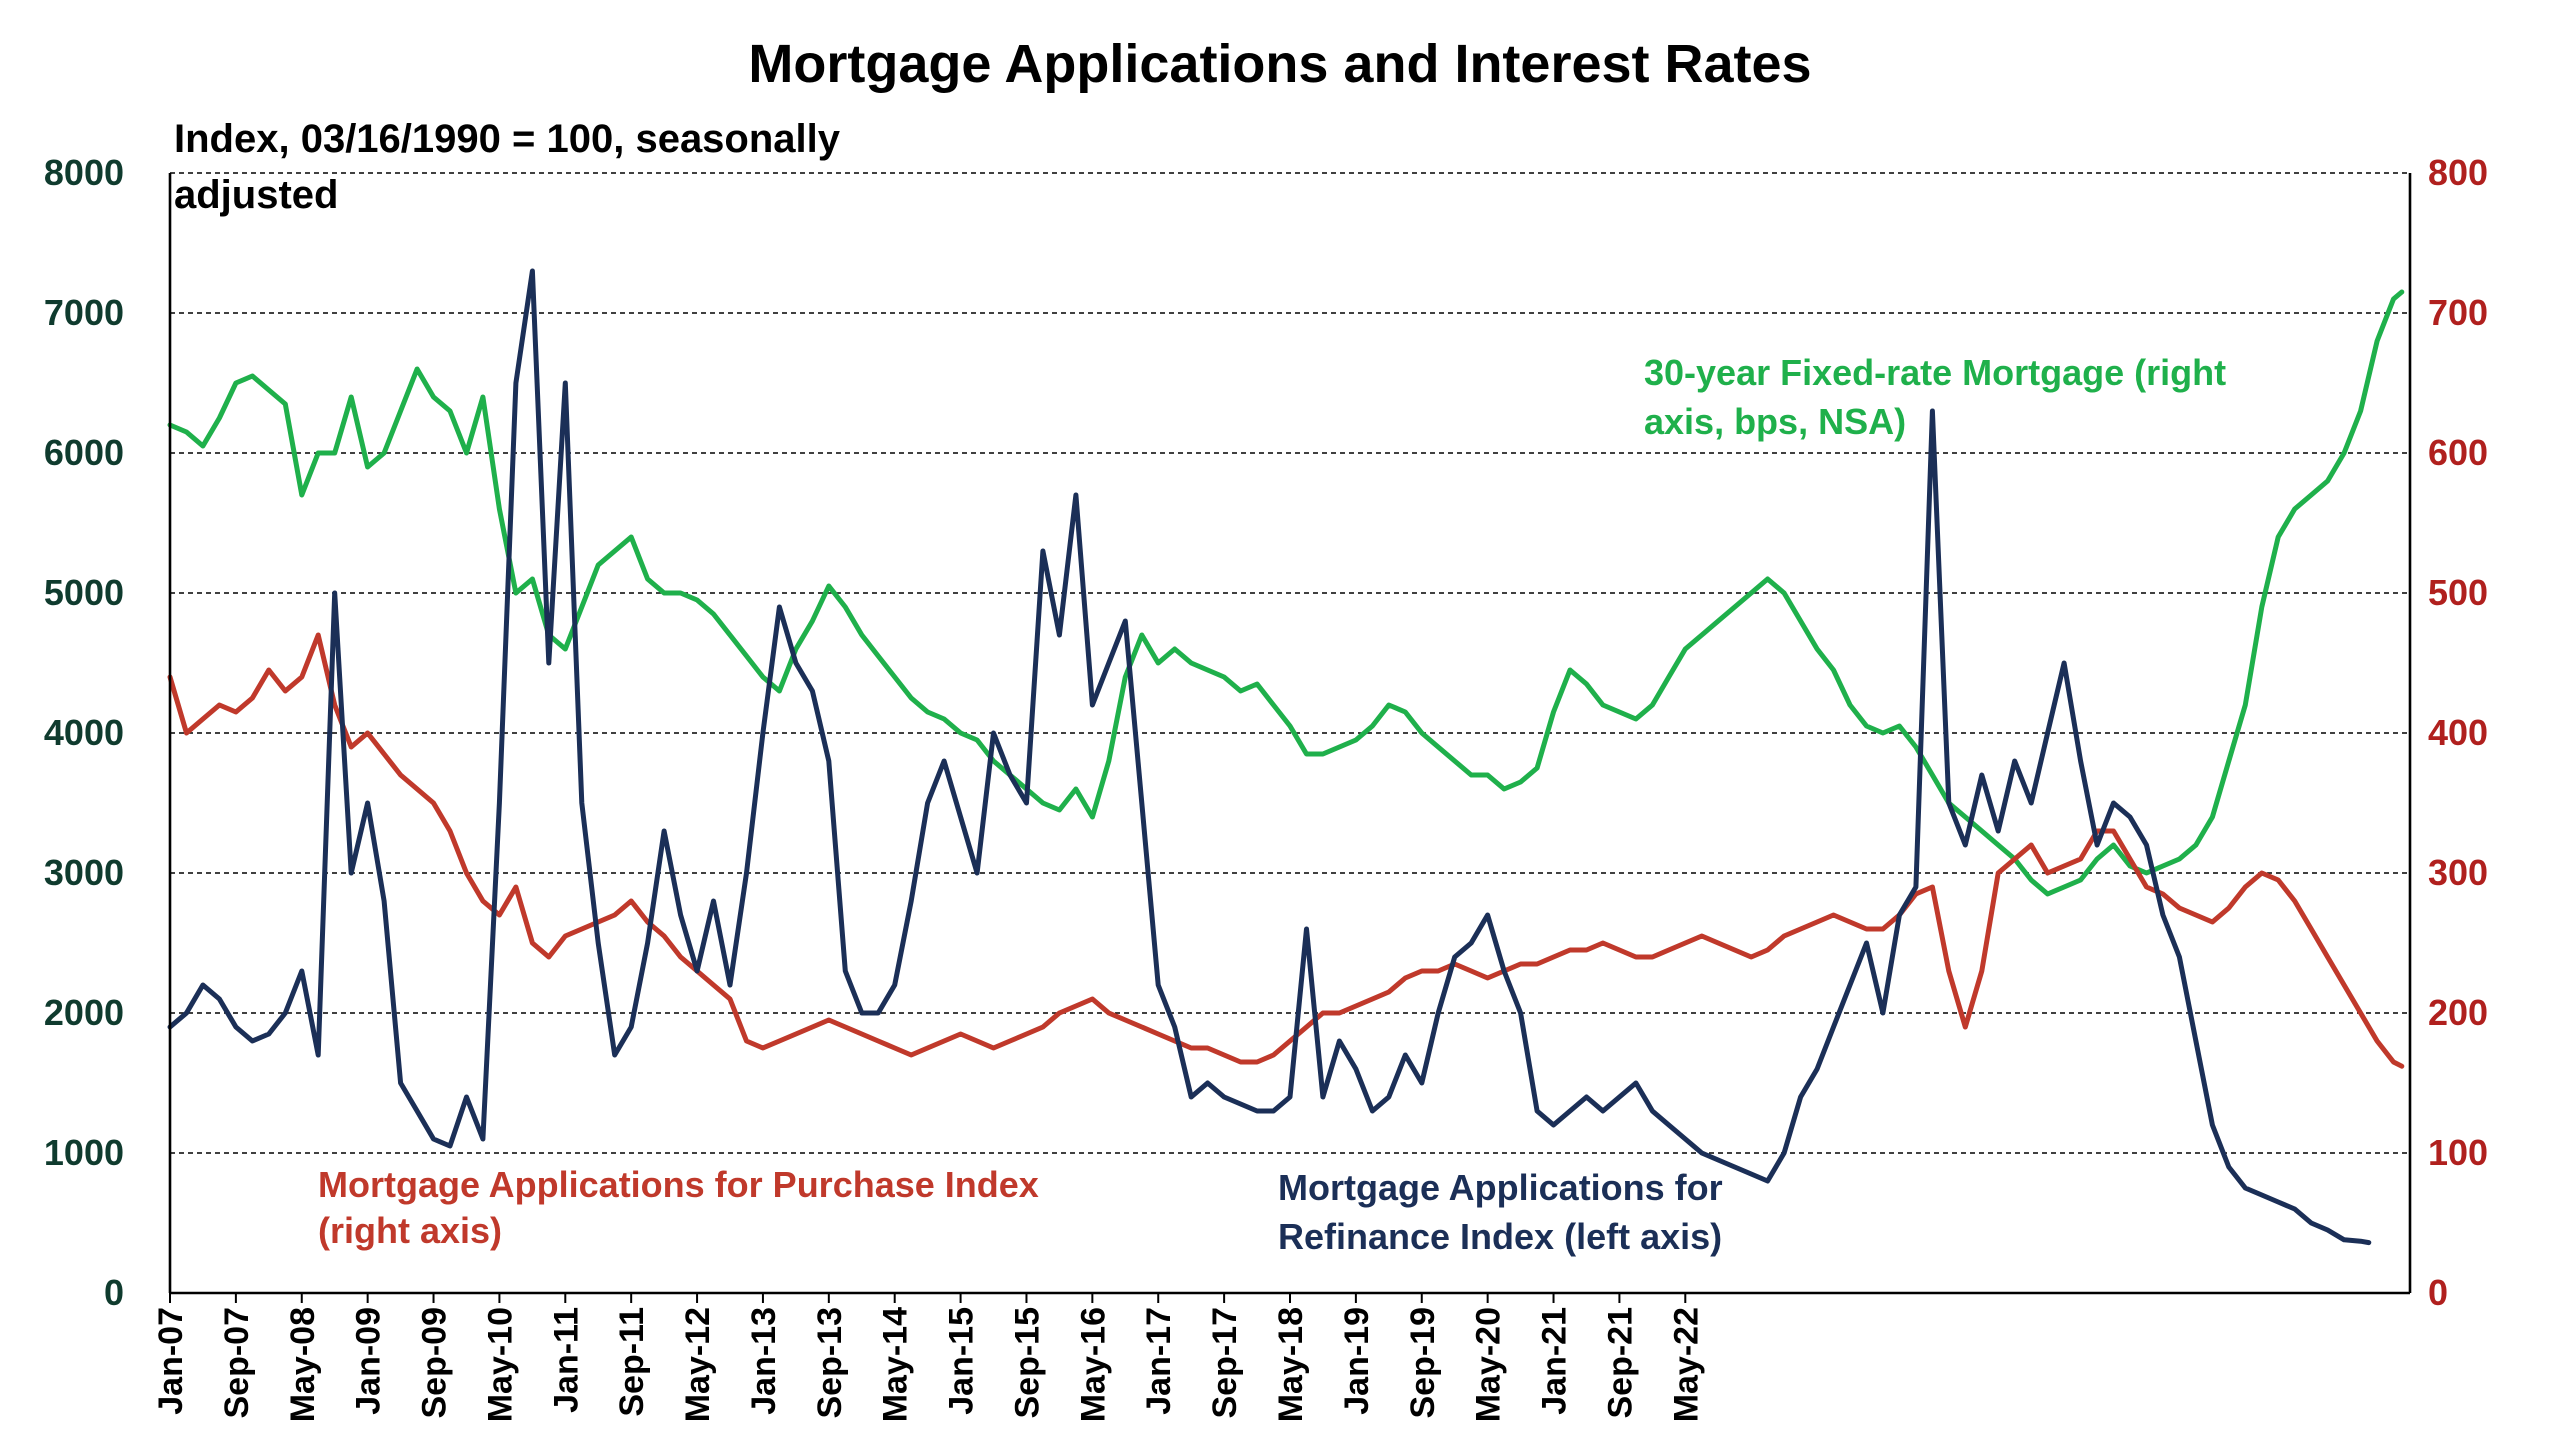  Describe the element at coordinates (1500, 1187) in the screenshot. I see `refi-annotation-line-1: Mortgage Applications for` at that location.